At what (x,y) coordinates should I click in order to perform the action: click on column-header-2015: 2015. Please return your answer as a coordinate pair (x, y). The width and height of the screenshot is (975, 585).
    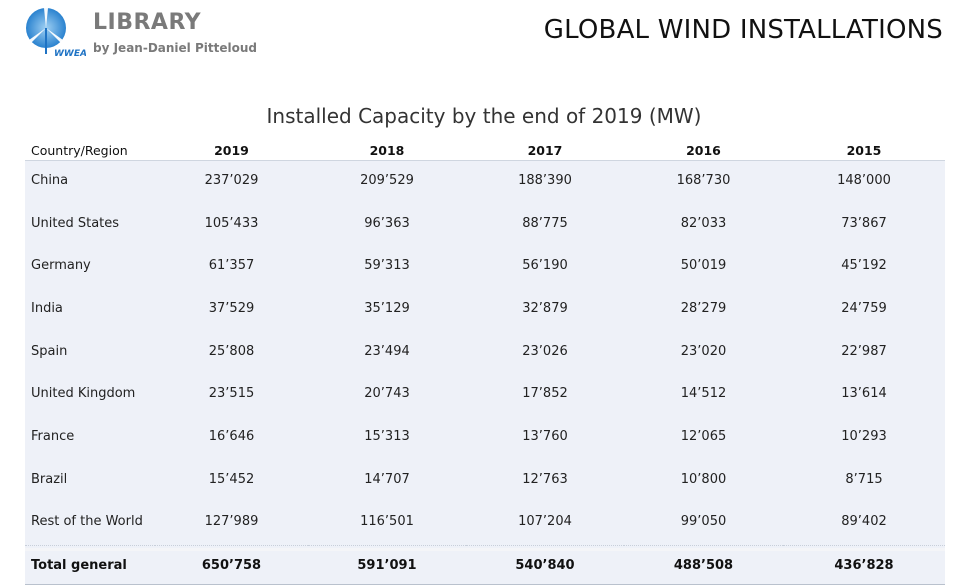
    Looking at the image, I should click on (864, 150).